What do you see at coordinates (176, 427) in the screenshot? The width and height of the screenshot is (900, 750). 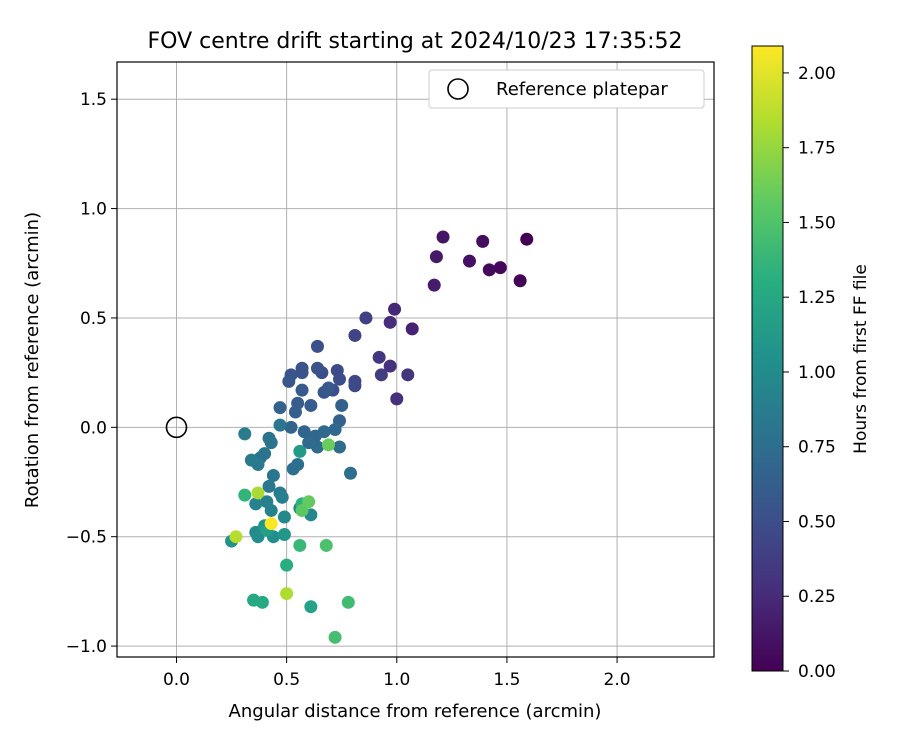 I see `reference-platepar-marker` at bounding box center [176, 427].